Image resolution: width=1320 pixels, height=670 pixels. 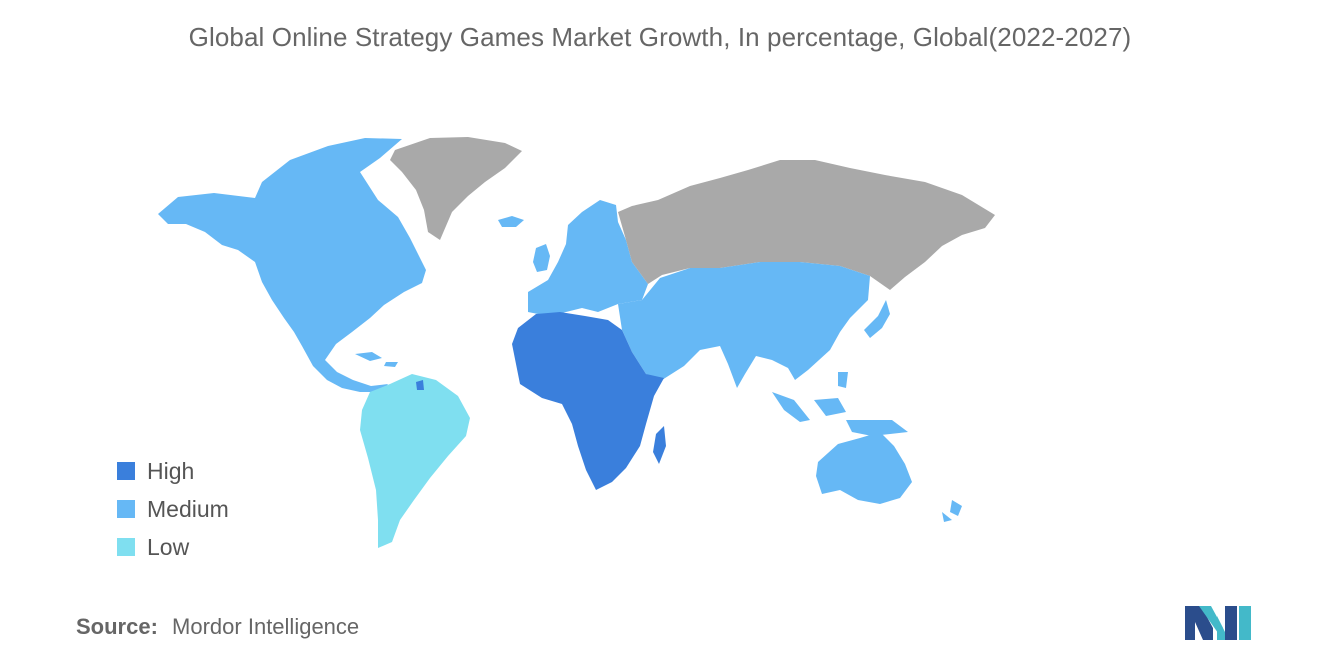 What do you see at coordinates (864, 468) in the screenshot?
I see `region-australia` at bounding box center [864, 468].